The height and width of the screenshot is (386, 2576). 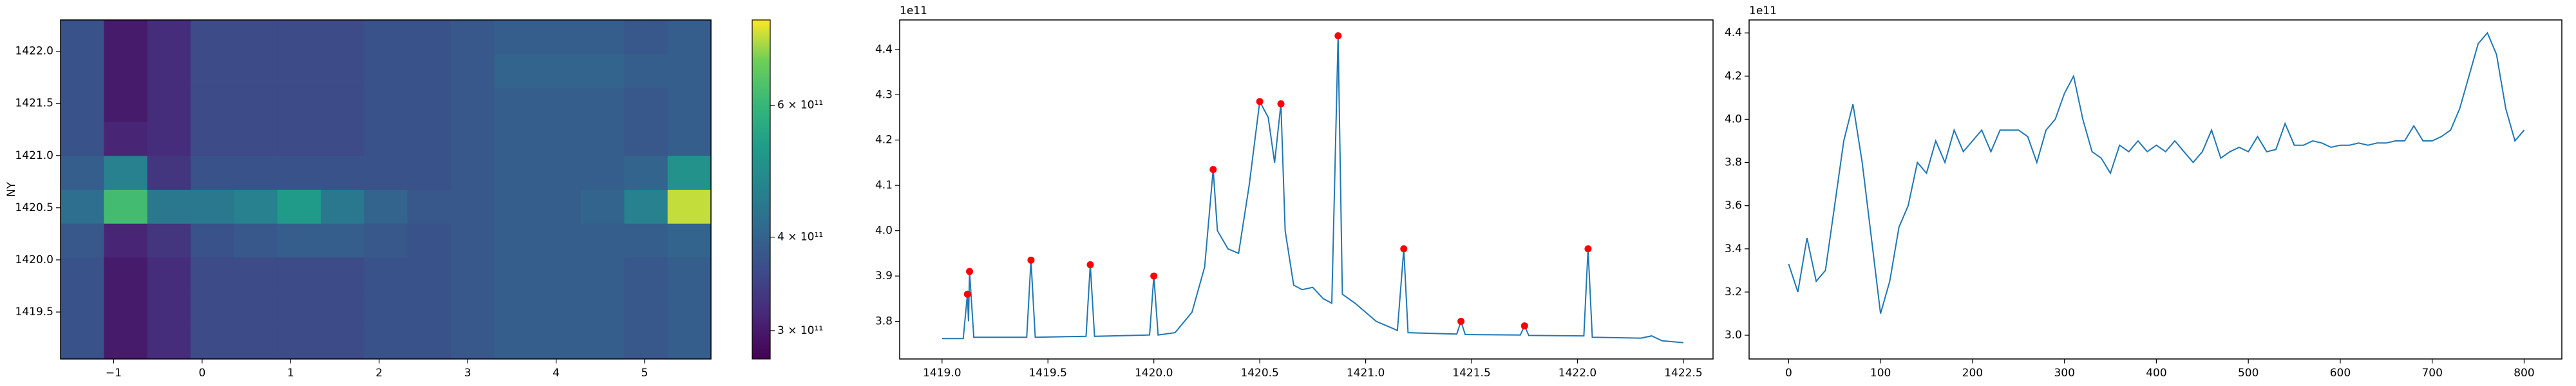 I want to click on y-tick-label: 3.9, so click(x=884, y=276).